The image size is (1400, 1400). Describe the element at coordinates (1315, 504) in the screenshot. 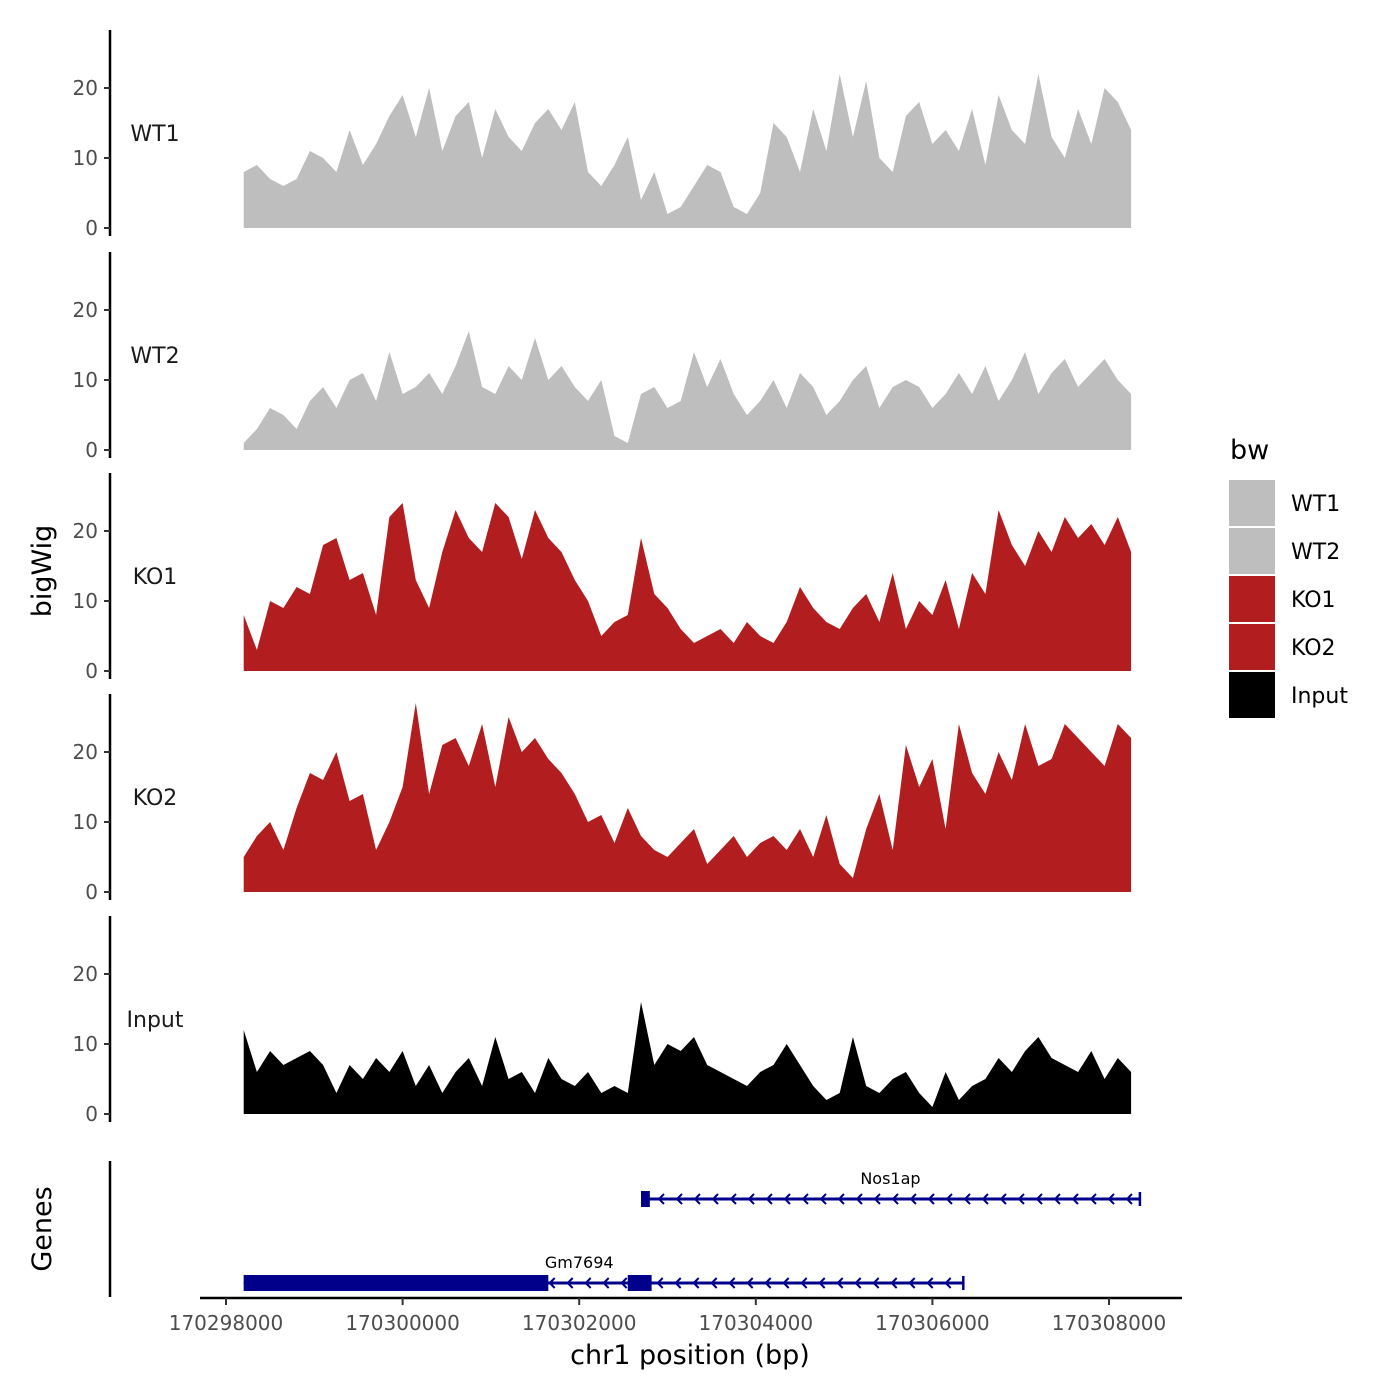

I see `legend-label-wt1: WT1` at that location.